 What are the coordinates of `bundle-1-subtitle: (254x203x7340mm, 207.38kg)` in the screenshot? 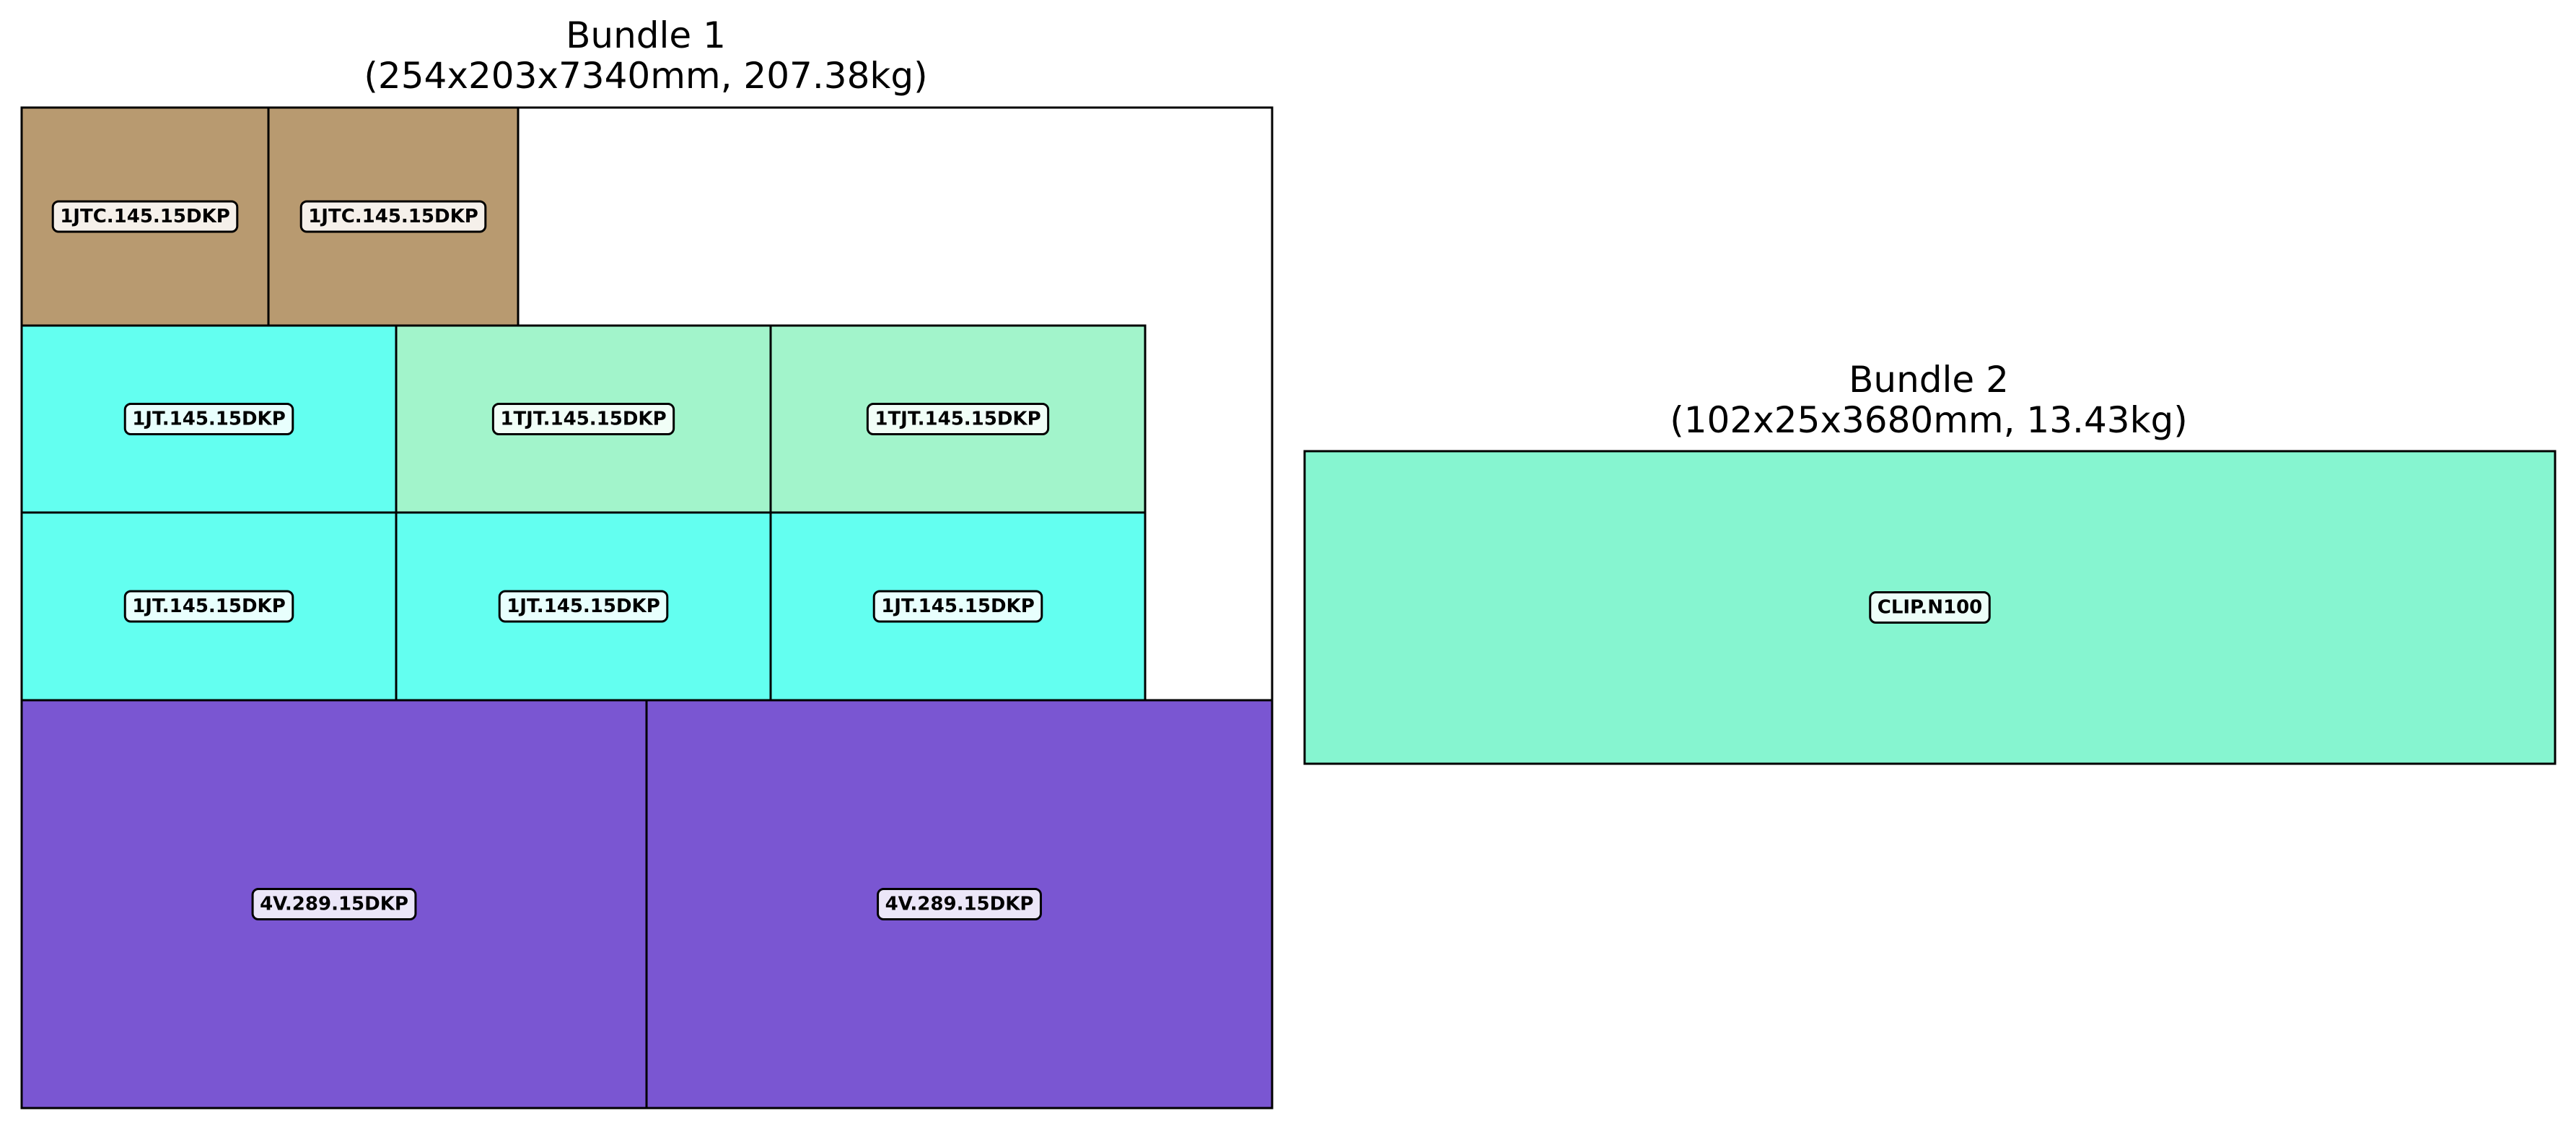 It's located at (645, 76).